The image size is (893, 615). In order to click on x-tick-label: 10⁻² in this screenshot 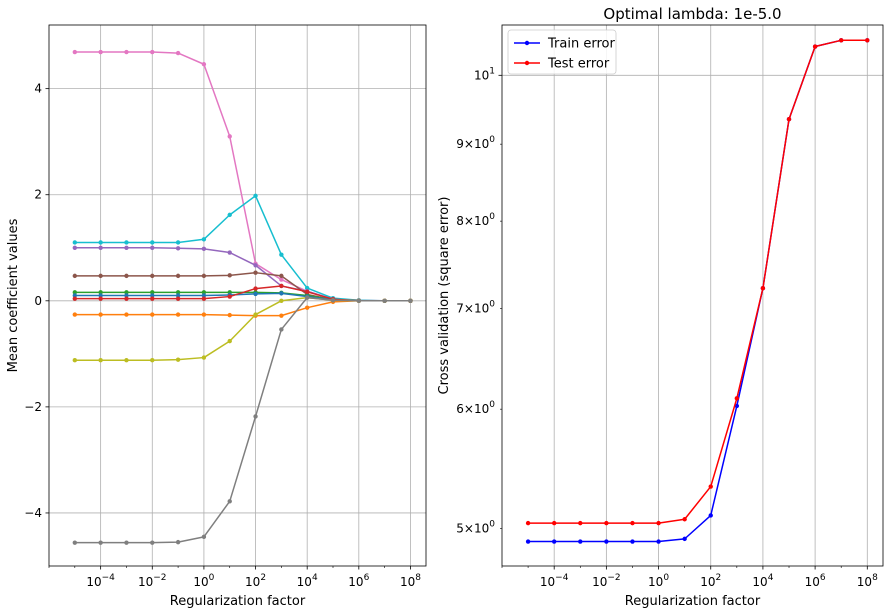, I will do `click(606, 581)`.